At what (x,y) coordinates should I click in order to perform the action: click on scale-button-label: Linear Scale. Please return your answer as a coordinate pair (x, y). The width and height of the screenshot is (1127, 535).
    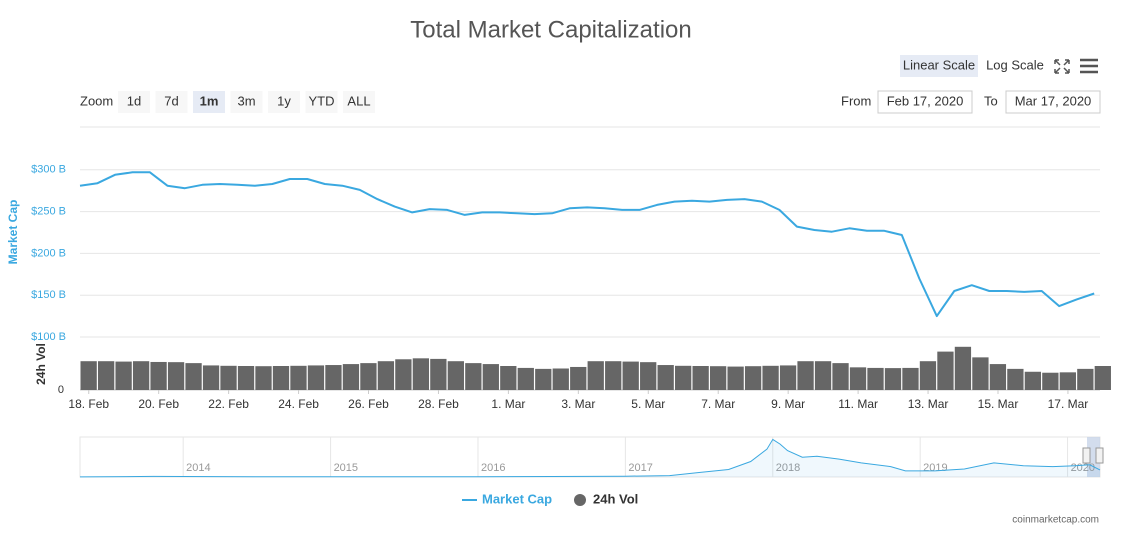
    Looking at the image, I should click on (939, 64).